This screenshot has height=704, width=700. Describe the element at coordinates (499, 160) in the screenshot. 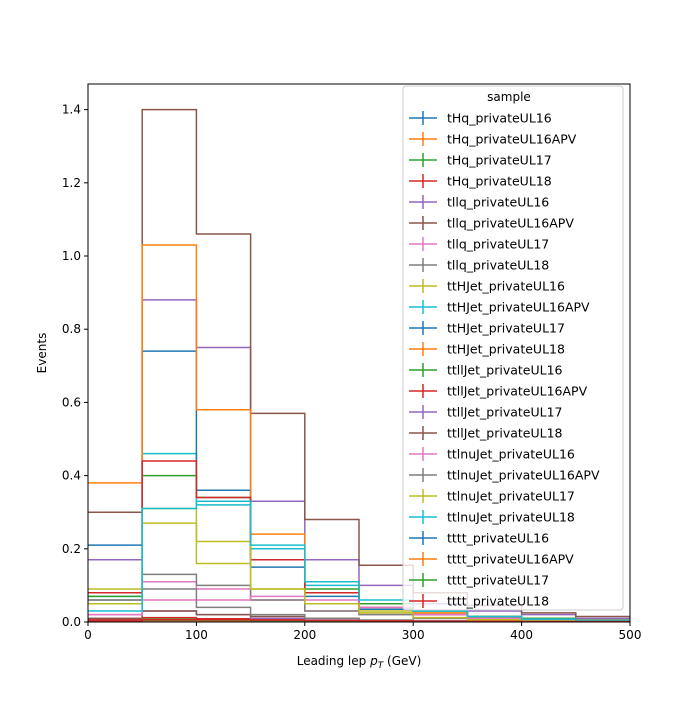

I see `legend-label: tHq_privateUL17` at that location.